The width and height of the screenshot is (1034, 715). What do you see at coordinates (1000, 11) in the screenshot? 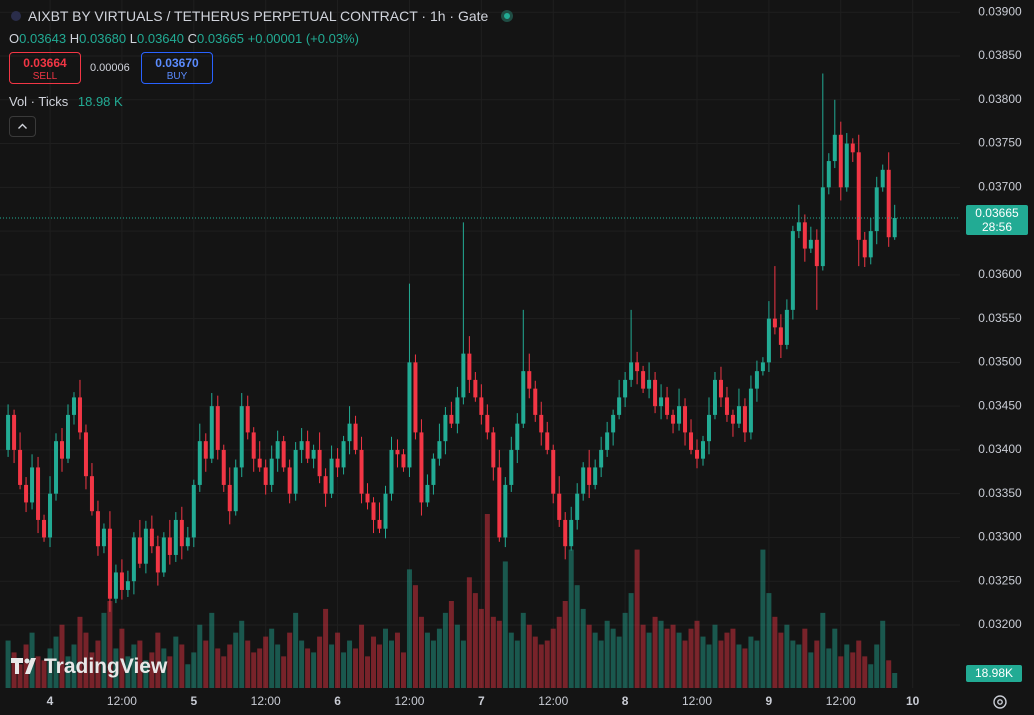
I see `y-tick-label: 0.03900` at bounding box center [1000, 11].